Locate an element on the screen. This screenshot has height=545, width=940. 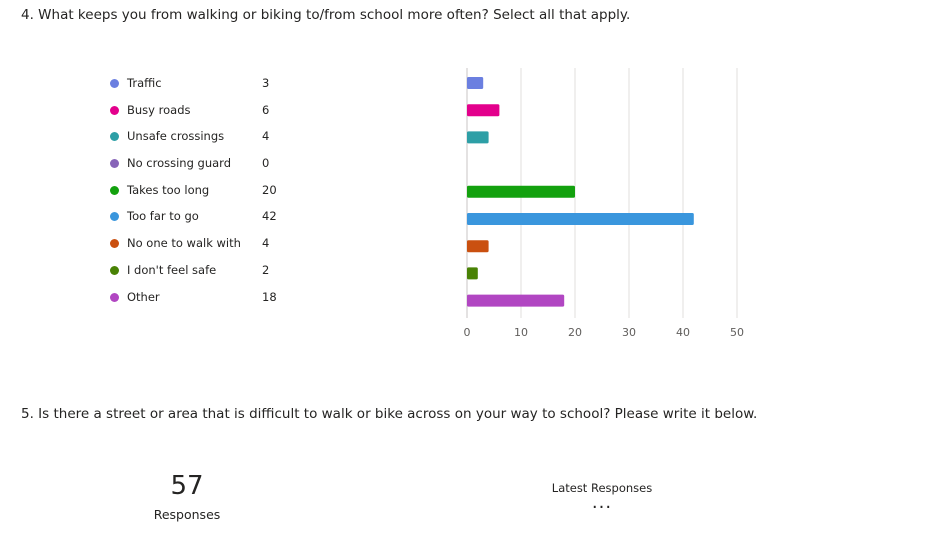
bar-busy-roads is located at coordinates (483, 110).